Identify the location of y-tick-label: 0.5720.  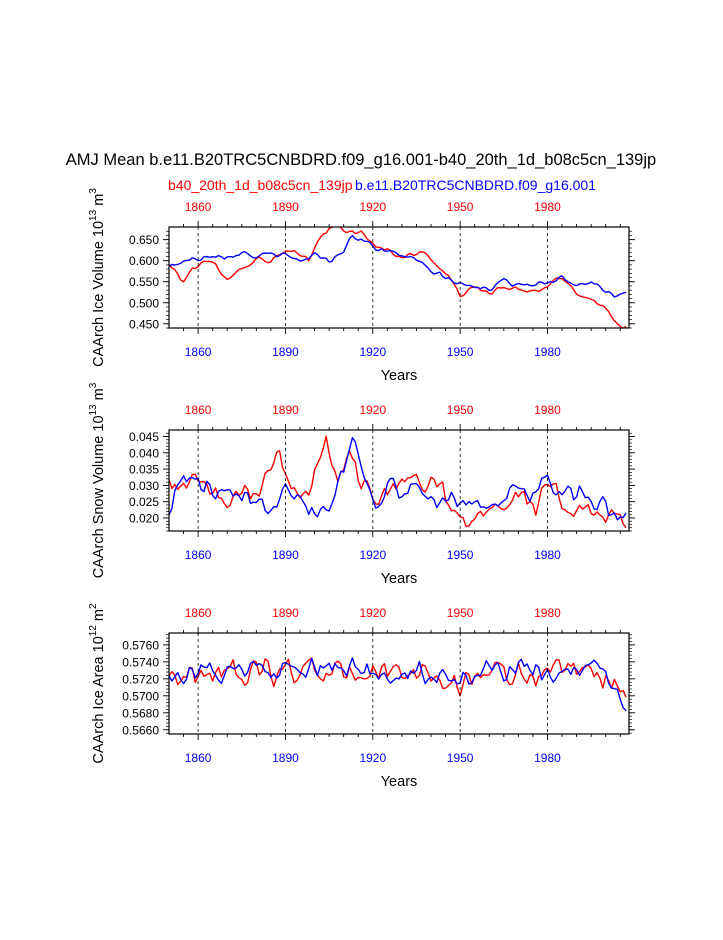
(140, 679).